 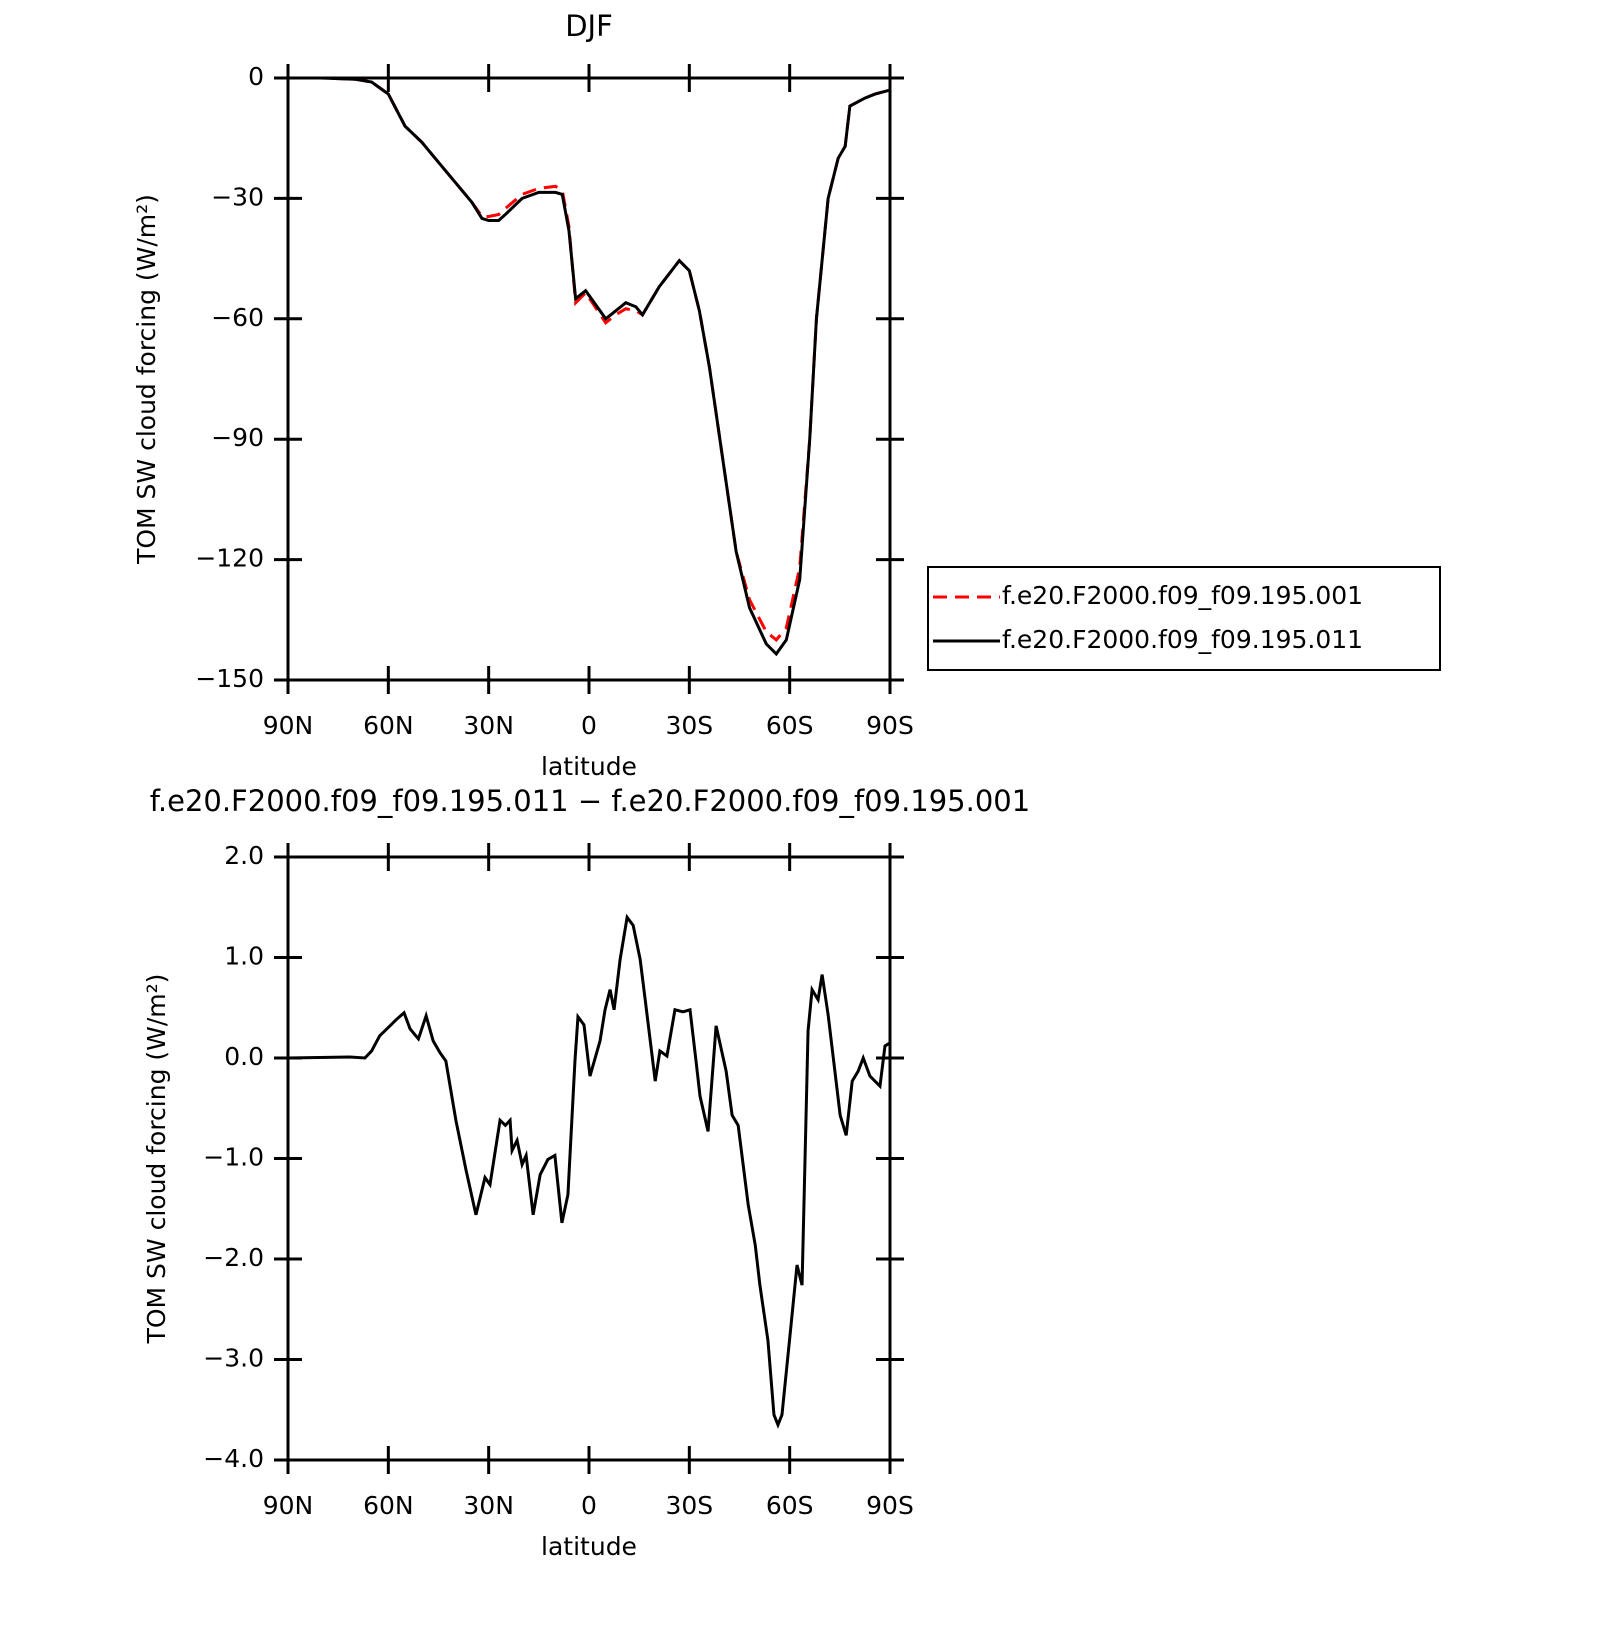 I want to click on y-tick-label: −30, so click(x=237, y=196).